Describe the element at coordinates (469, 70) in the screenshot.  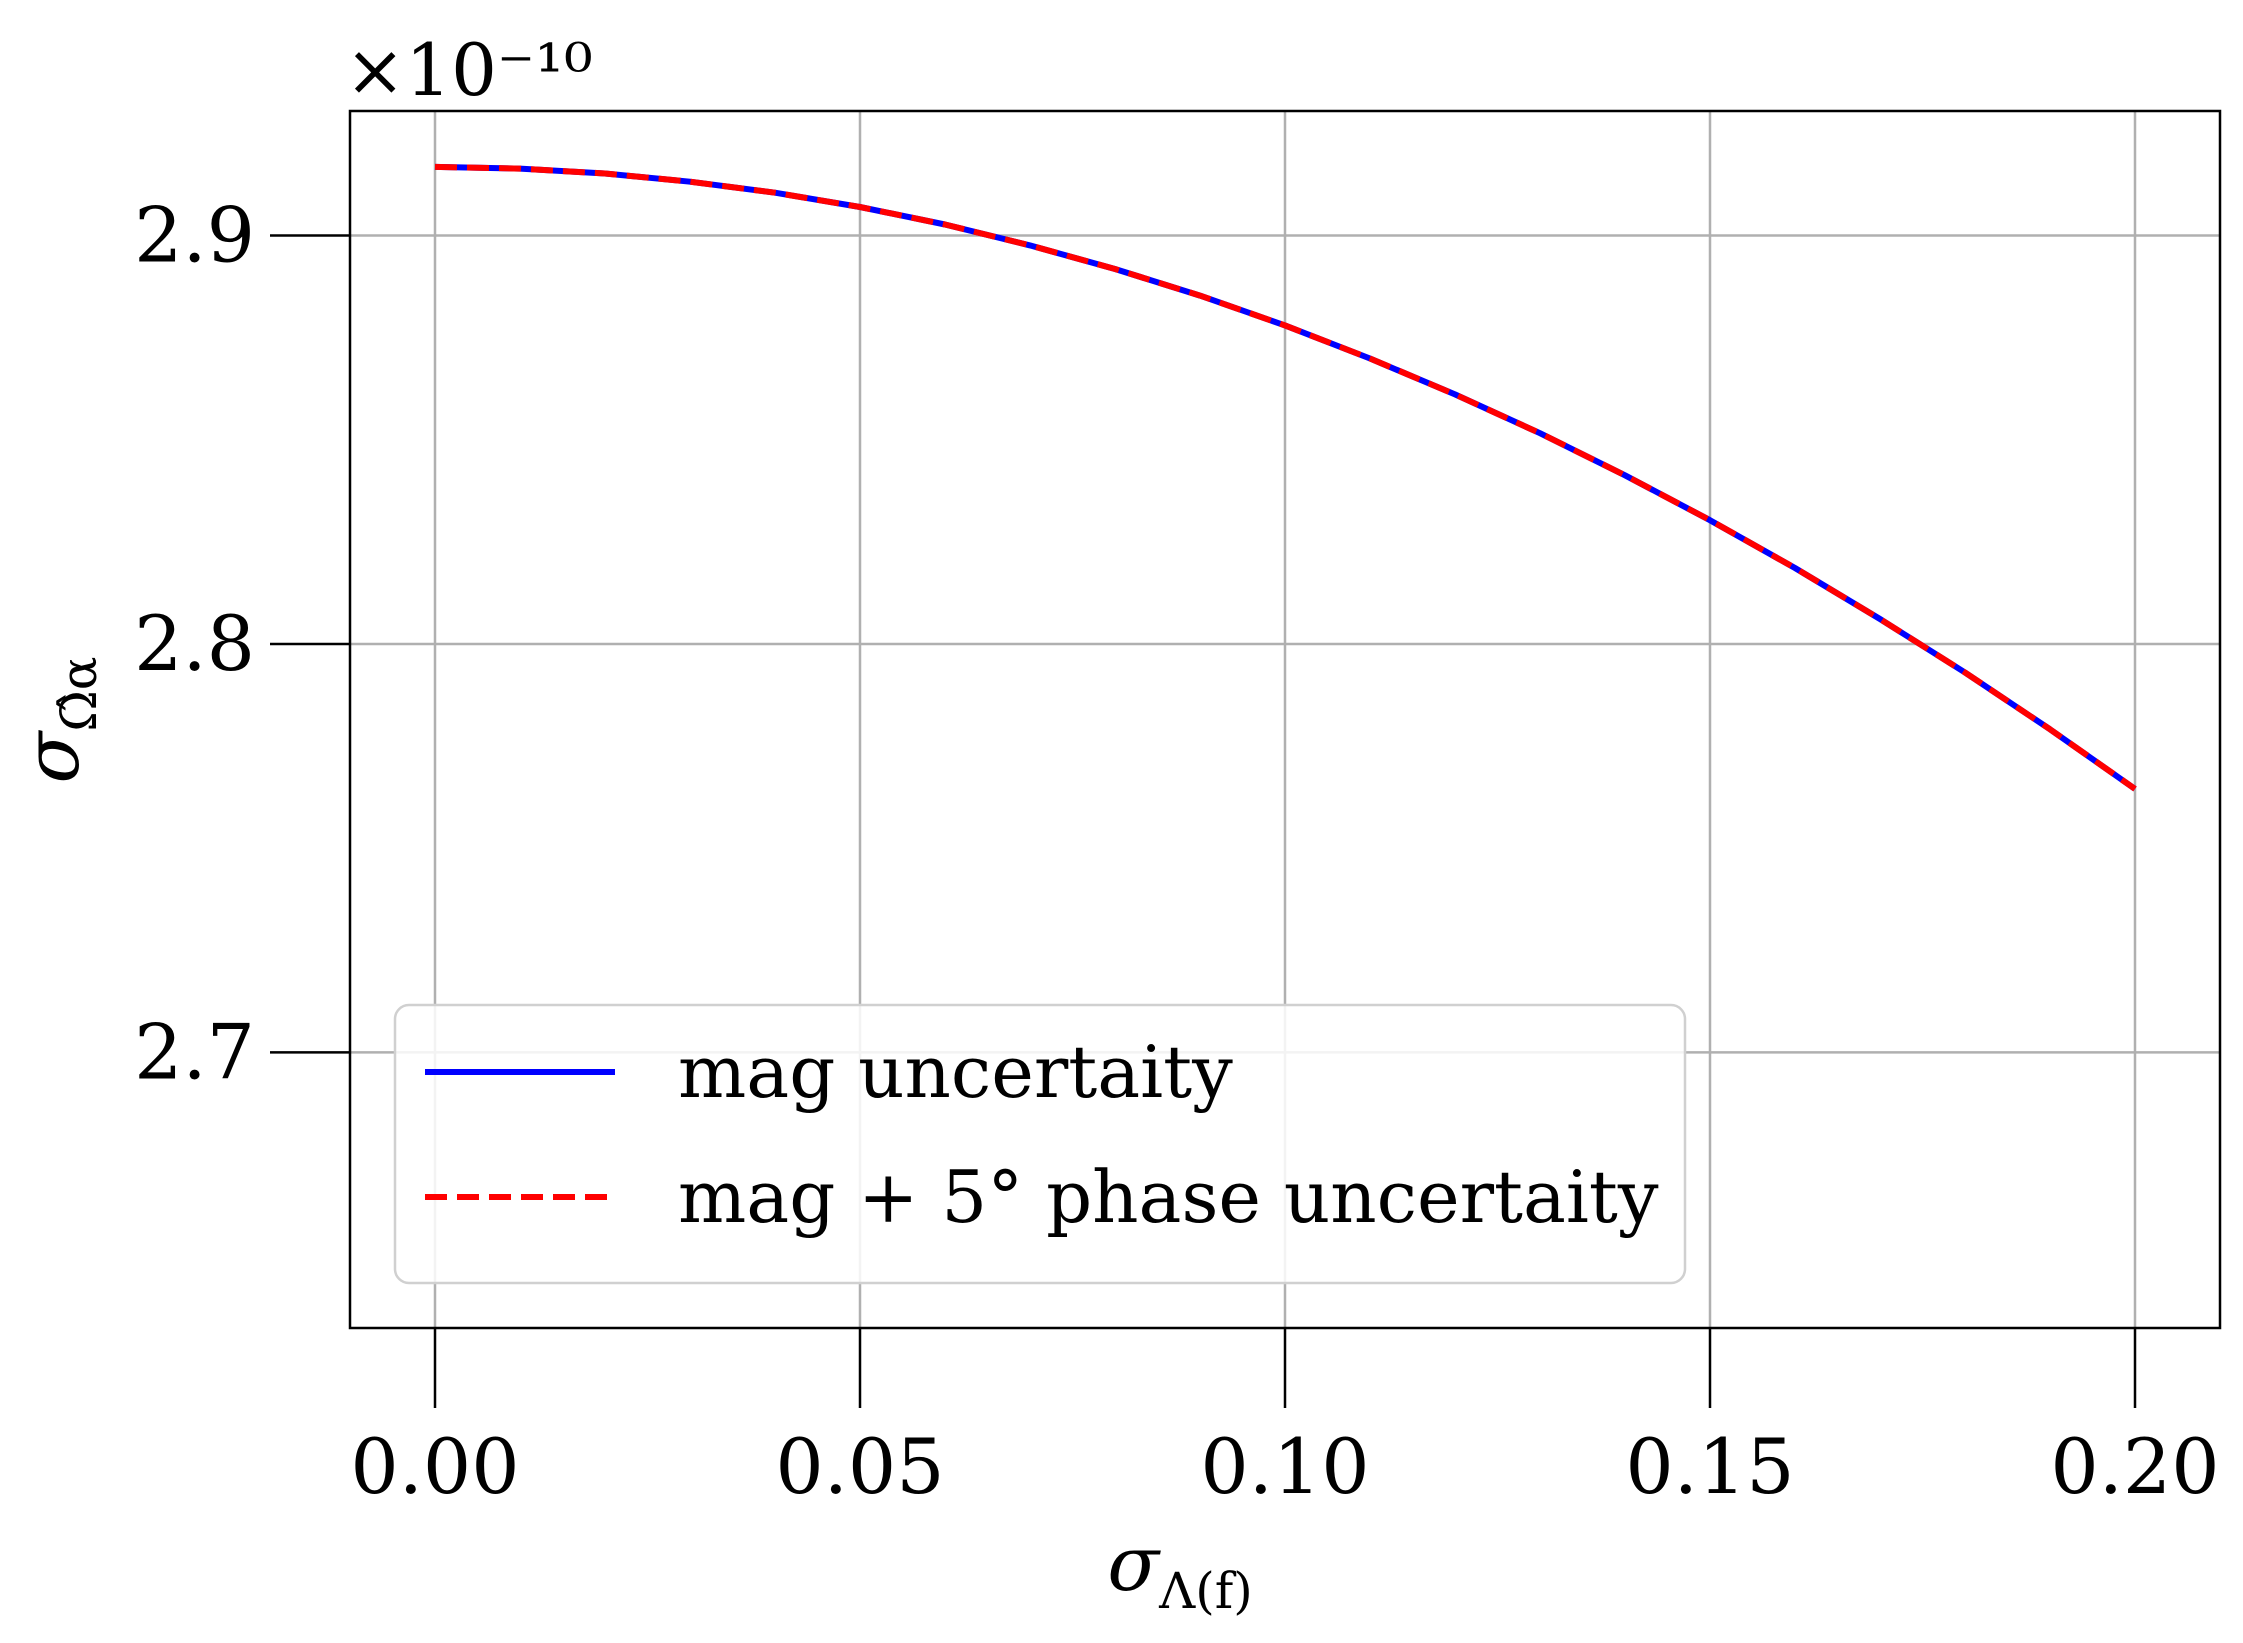
I see `y-multiplier-label: ×10⁻¹⁰` at that location.